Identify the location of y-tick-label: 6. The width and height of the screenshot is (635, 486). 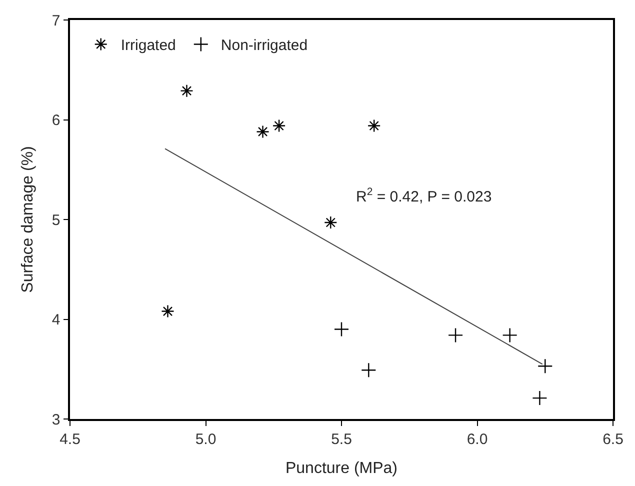
(56, 120).